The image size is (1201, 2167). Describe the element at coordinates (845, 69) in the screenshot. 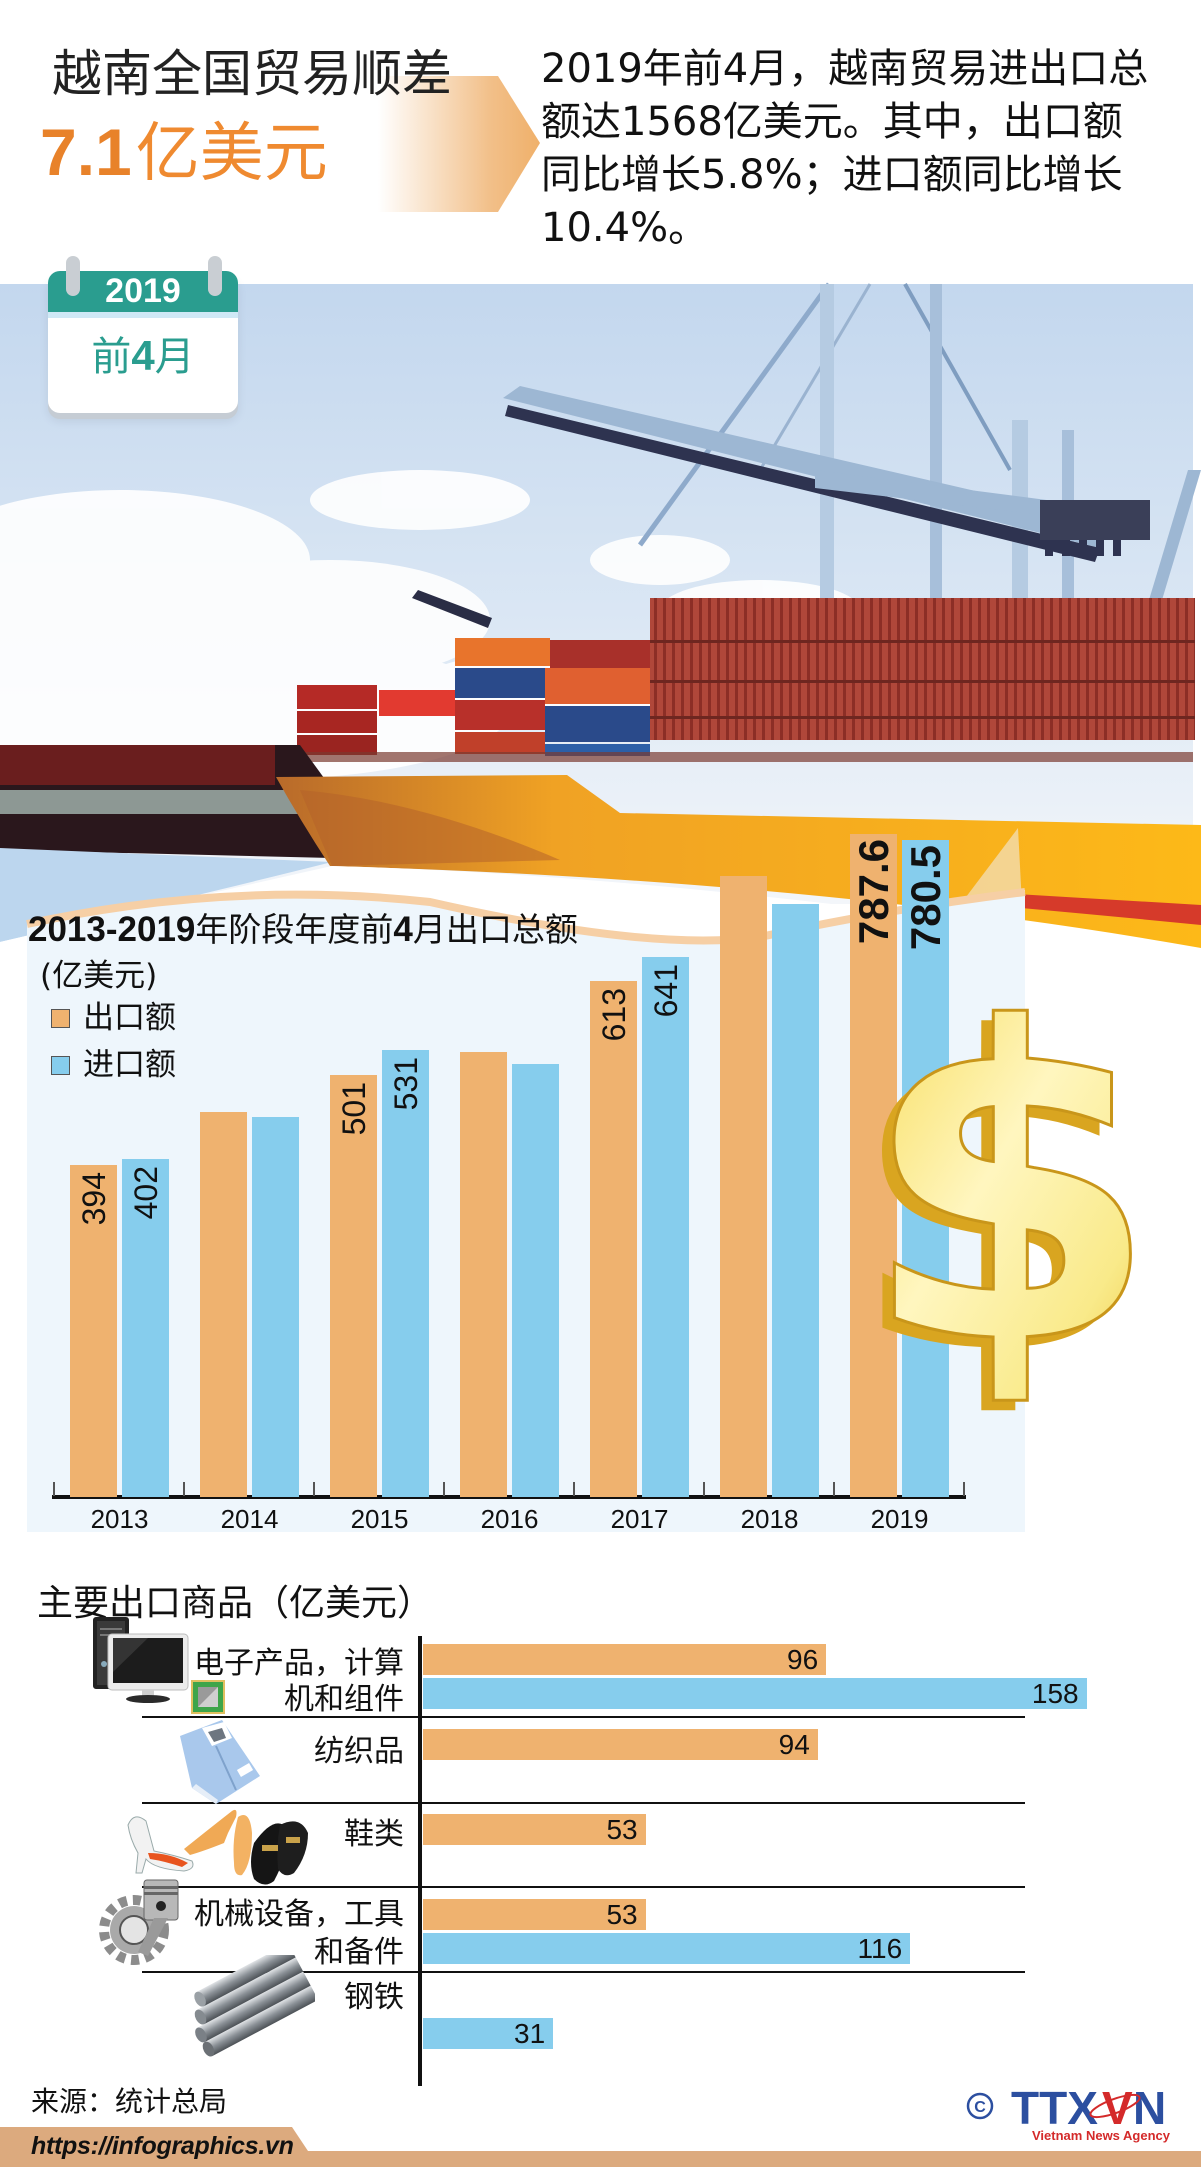

I see `summary-line: 2019年前4月，越南贸易进出口总` at that location.